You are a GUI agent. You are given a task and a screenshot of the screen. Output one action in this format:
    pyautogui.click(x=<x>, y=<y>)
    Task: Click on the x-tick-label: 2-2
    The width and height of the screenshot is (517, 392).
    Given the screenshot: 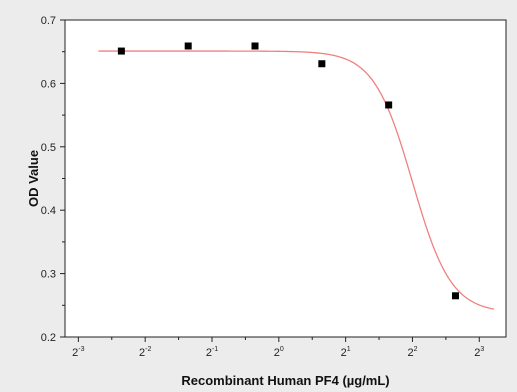 What is the action you would take?
    pyautogui.click(x=145, y=352)
    